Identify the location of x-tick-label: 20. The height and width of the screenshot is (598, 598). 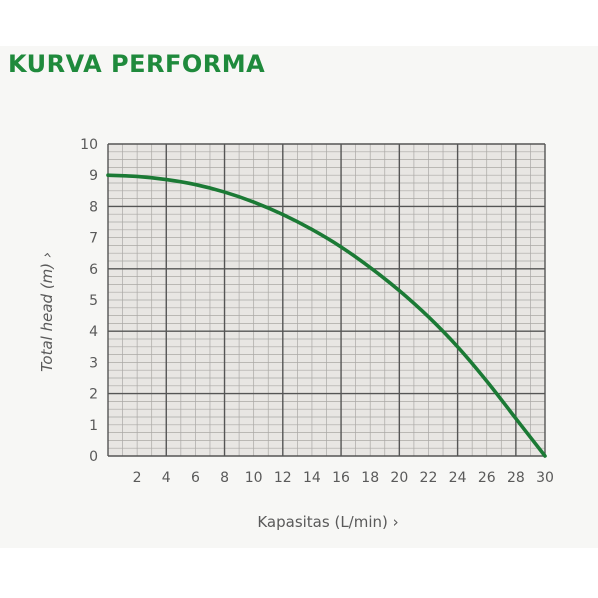
(399, 478).